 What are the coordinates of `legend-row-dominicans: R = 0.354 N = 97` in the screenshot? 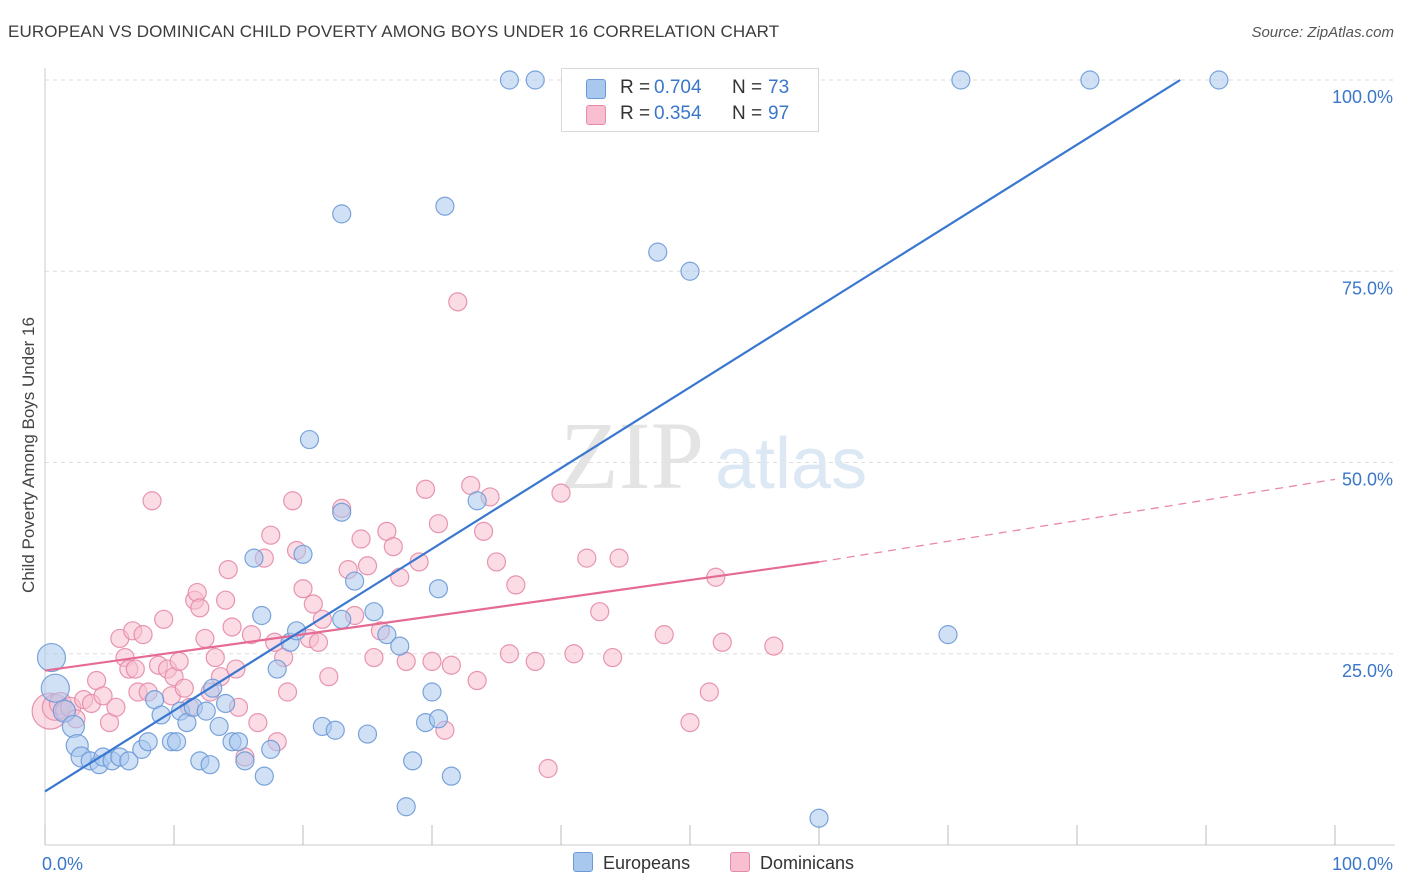 It's located at (690, 114).